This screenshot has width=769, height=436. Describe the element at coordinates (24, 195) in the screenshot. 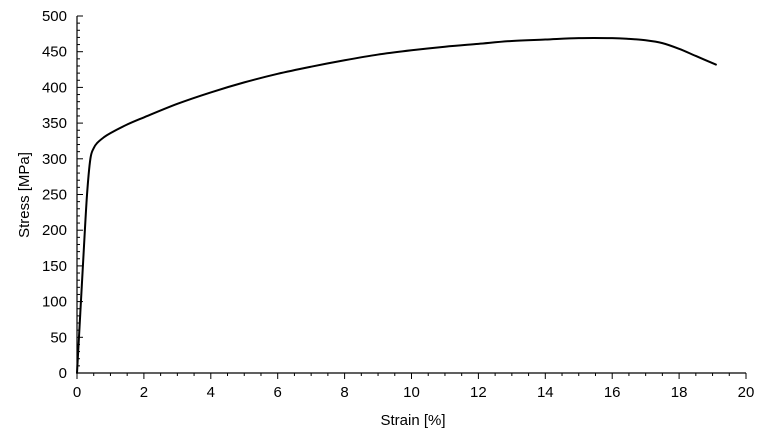

I see `y-axis-title: Stress [MPa]` at that location.